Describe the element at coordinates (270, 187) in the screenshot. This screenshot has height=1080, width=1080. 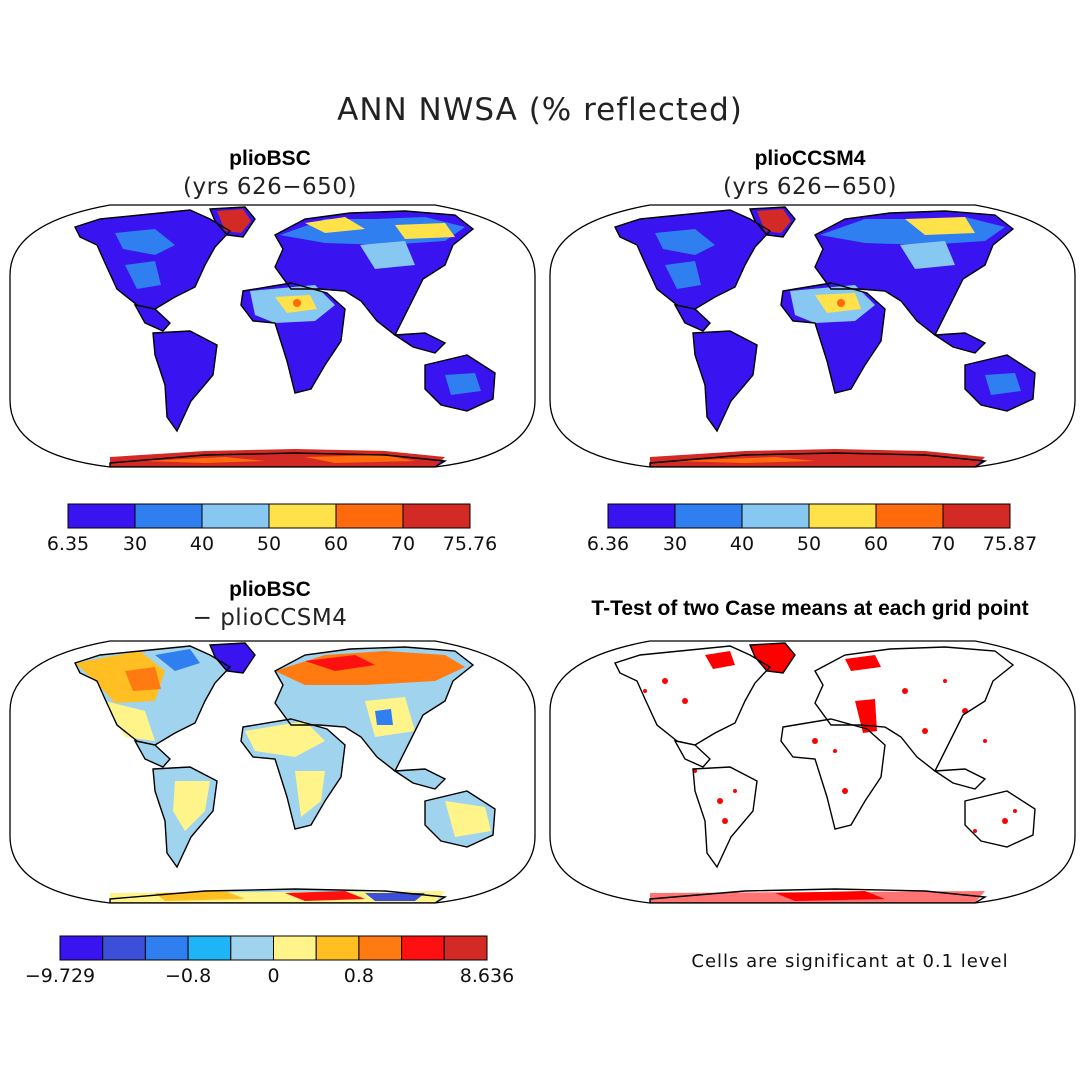
I see `panel-1-subtitle: (yrs 626−650)` at that location.